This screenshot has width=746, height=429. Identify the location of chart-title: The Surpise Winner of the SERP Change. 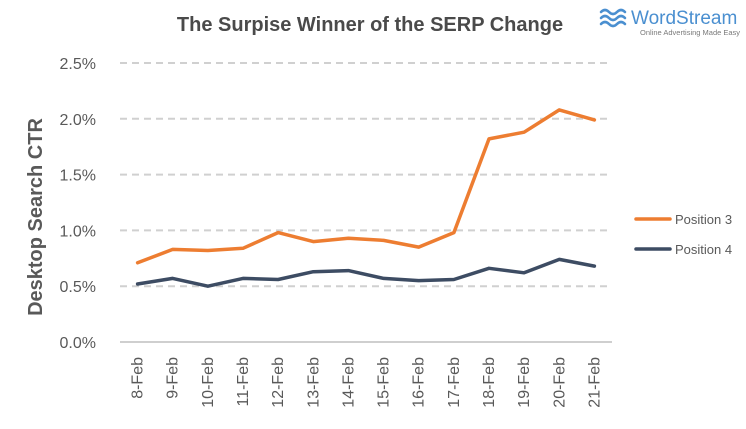
(370, 25).